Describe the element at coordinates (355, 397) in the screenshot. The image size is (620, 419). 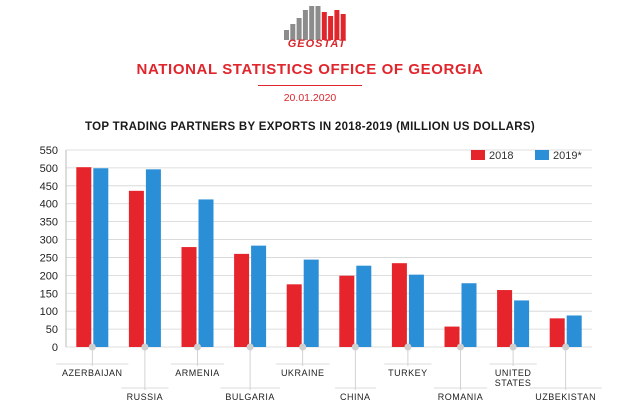
I see `x-tick-label: CHINA` at that location.